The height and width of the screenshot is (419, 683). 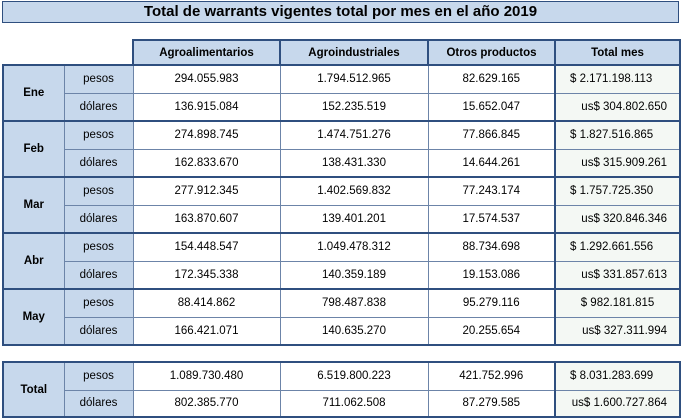 What do you see at coordinates (206, 107) in the screenshot?
I see `cell-value: 136.915.084` at bounding box center [206, 107].